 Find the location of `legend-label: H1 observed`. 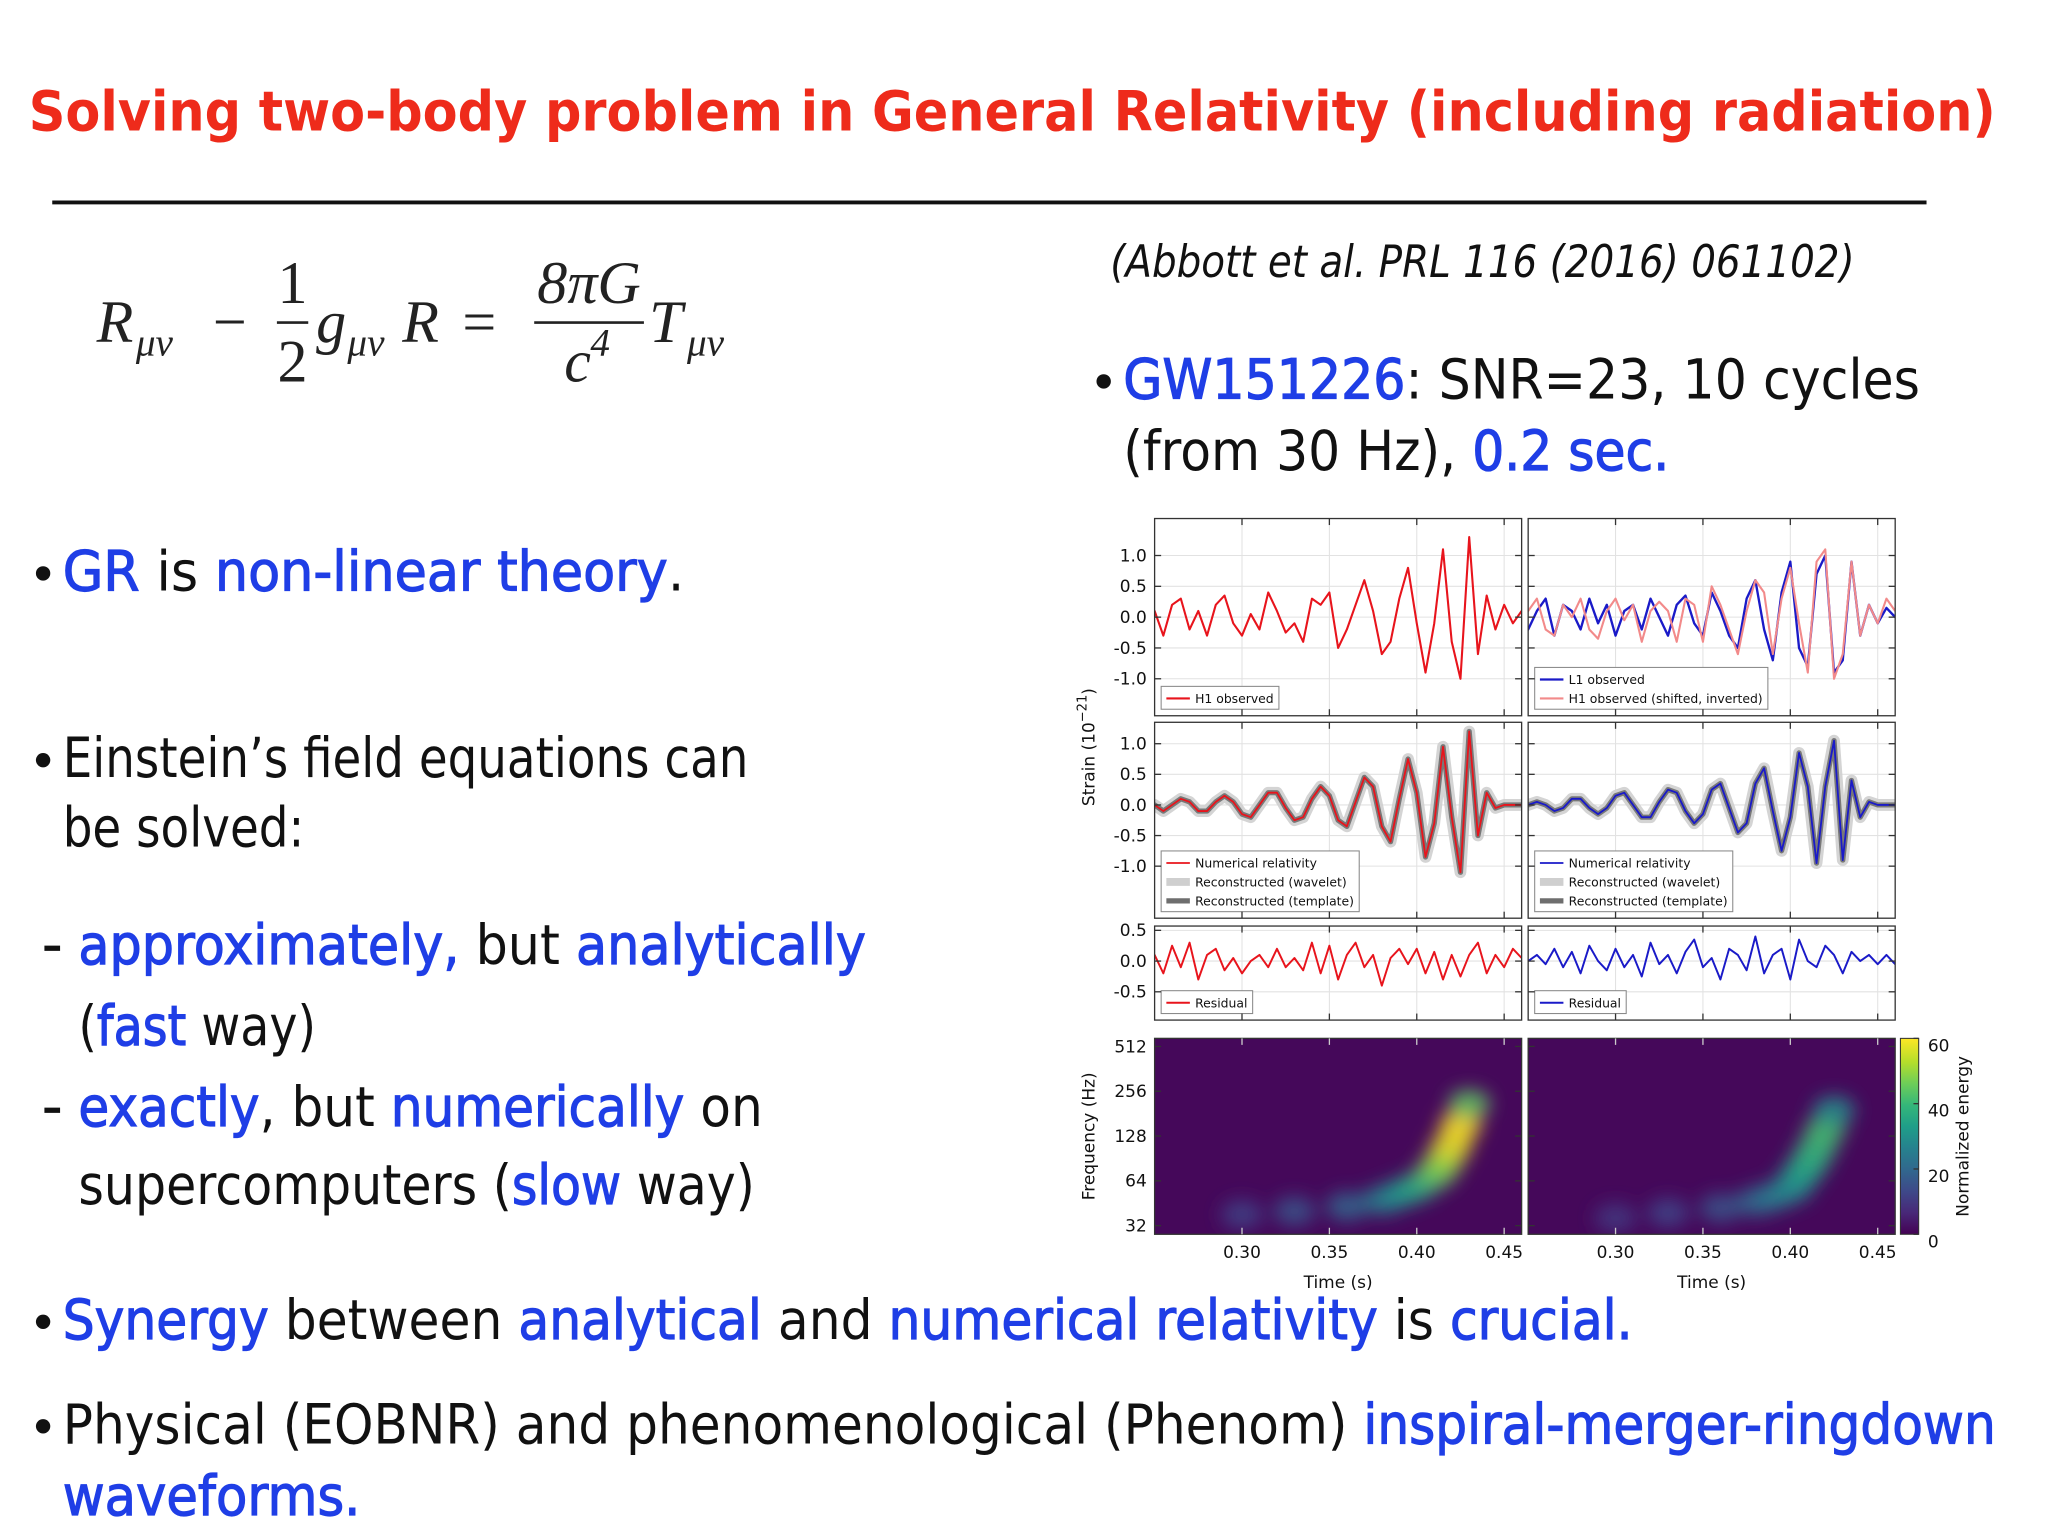

legend-label: H1 observed is located at coordinates (1234, 698).